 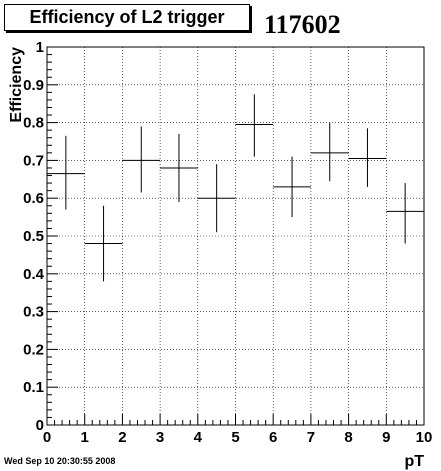 What do you see at coordinates (34, 274) in the screenshot?
I see `y-tick-label: 0.4` at bounding box center [34, 274].